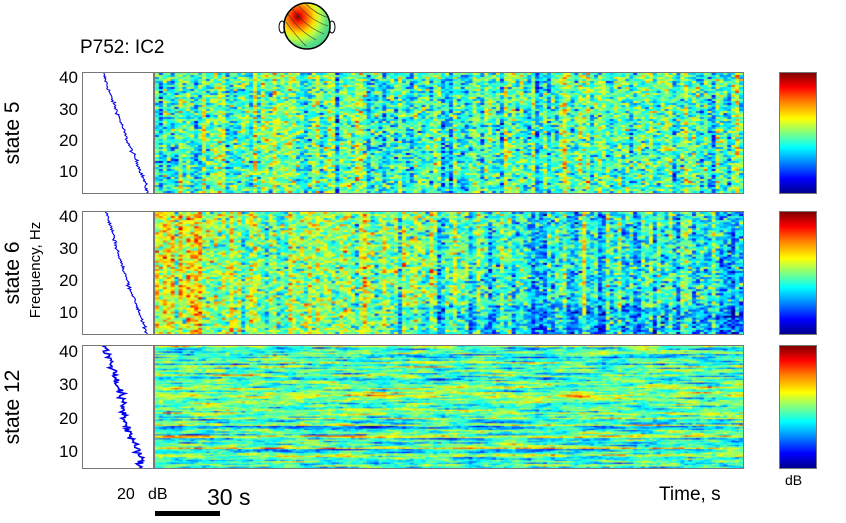  Describe the element at coordinates (690, 494) in the screenshot. I see `x-axis-label: Time, s` at that location.